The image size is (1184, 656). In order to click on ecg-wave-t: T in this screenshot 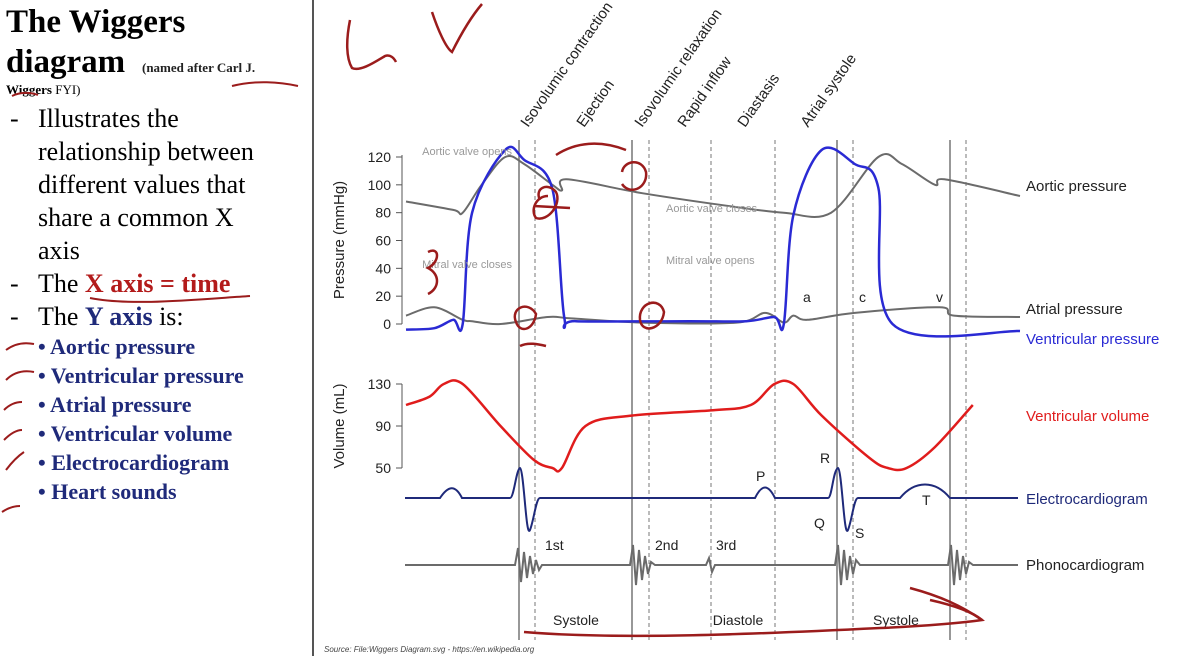, I will do `click(926, 500)`.